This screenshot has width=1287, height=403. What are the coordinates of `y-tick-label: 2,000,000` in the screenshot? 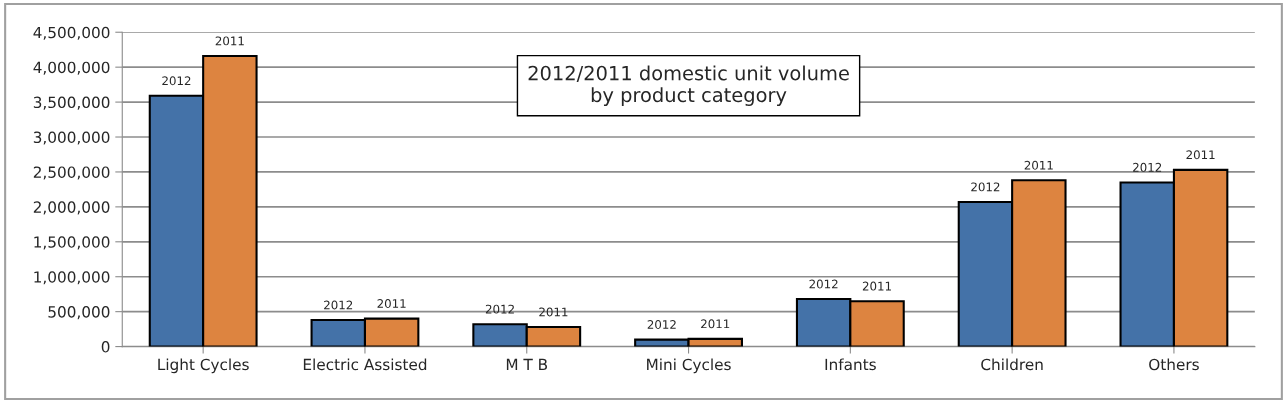 It's located at (71, 208).